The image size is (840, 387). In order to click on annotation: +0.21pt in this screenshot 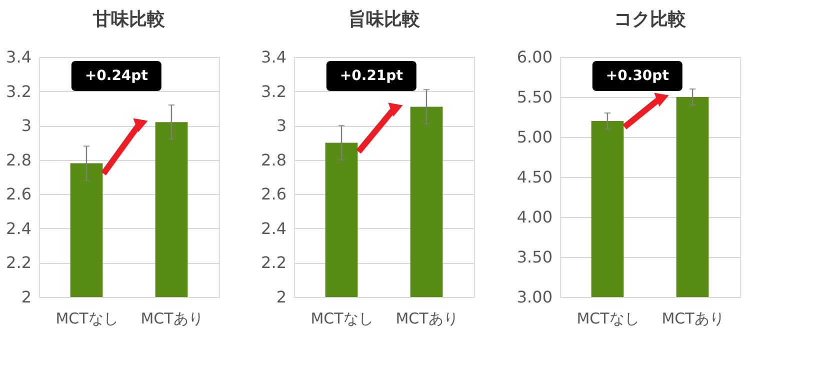, I will do `click(372, 76)`.